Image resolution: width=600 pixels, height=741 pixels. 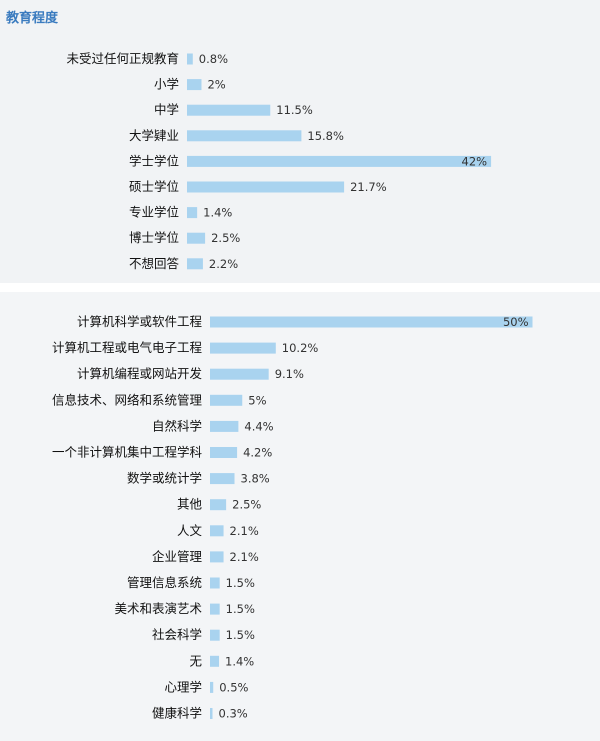 I want to click on value-label: 4.2%, so click(x=257, y=453).